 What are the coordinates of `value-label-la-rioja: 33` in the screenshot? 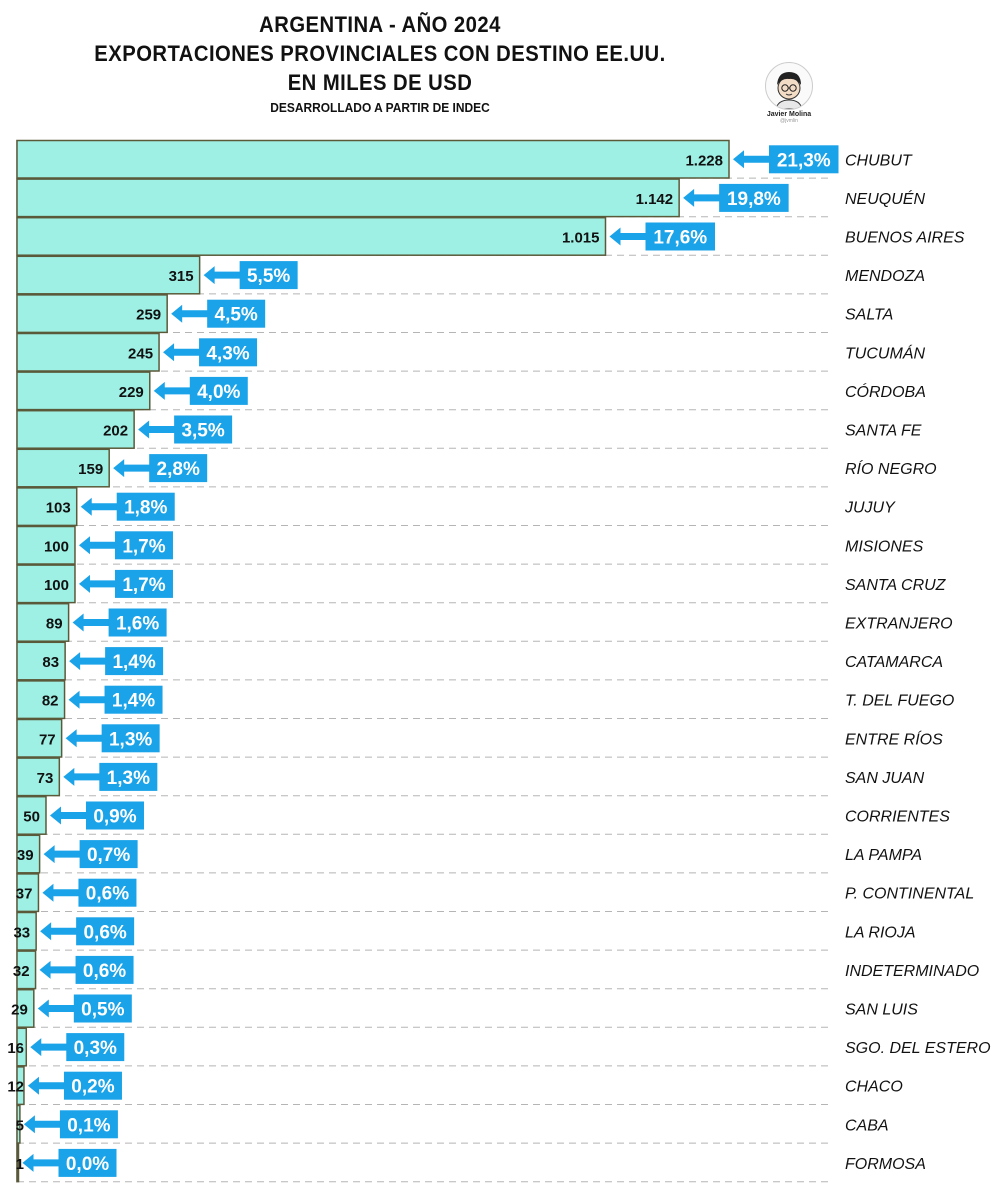 It's located at (21, 932).